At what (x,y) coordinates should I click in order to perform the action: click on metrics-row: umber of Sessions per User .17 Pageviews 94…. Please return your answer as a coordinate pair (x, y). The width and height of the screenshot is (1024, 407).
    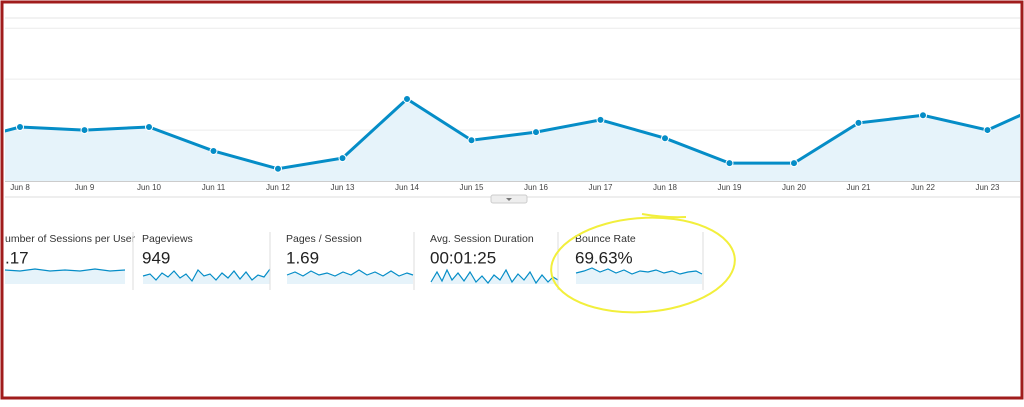
    Looking at the image, I should click on (354, 261).